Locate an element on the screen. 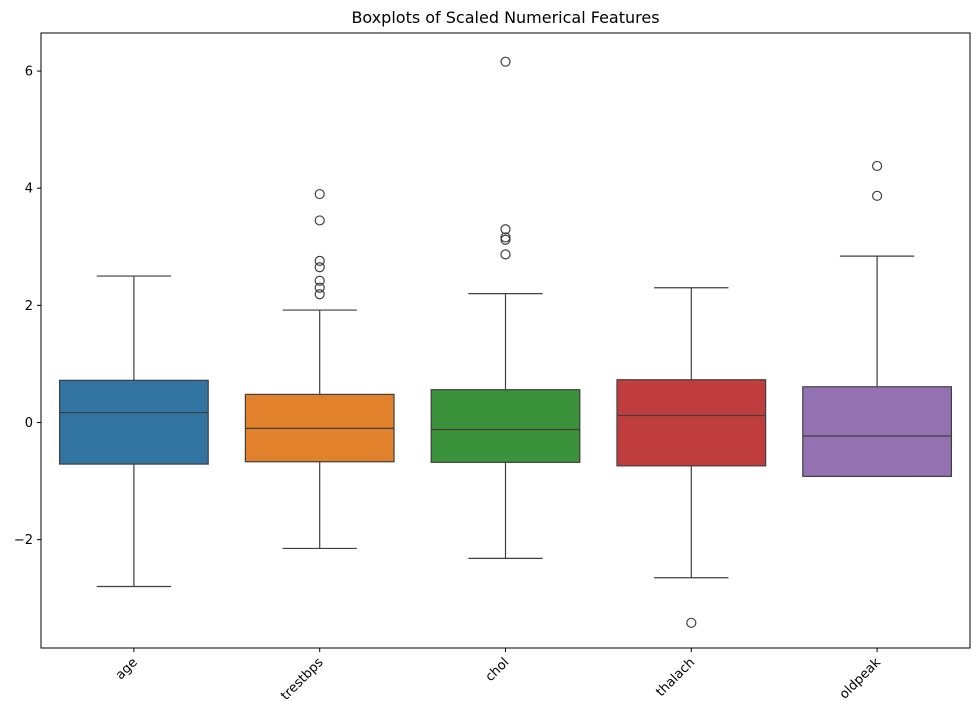  x-tick-label: age is located at coordinates (127, 669).